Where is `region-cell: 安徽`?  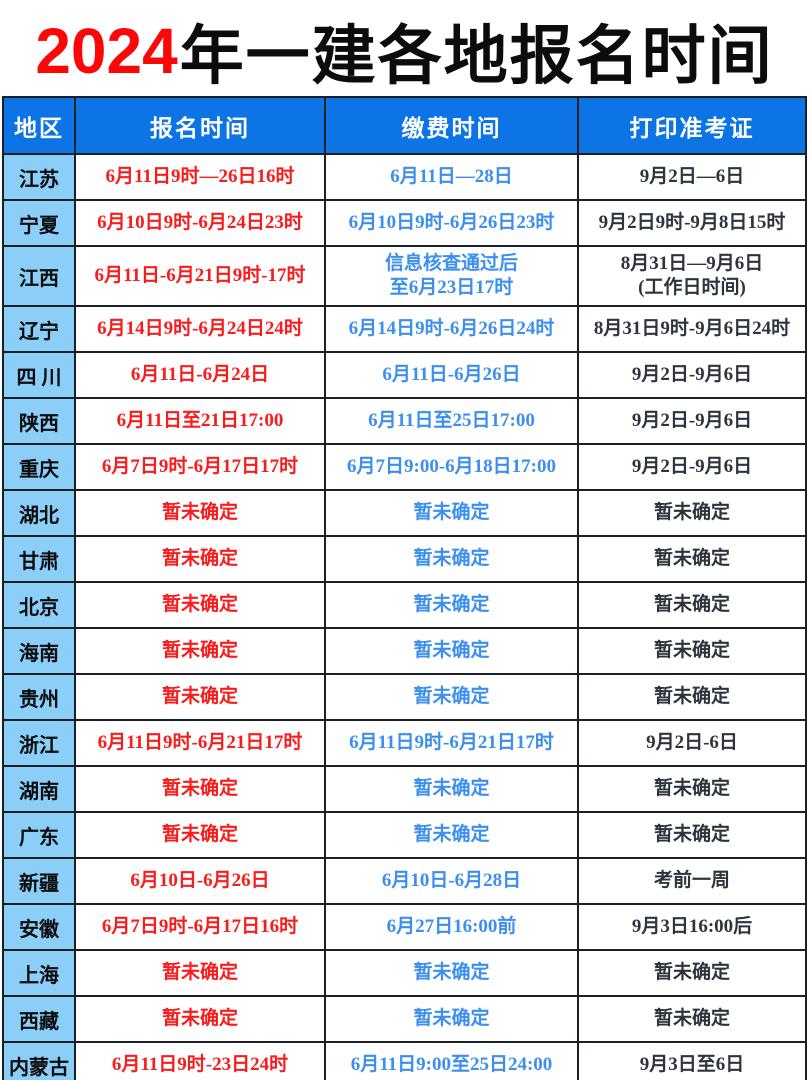 region-cell: 安徽 is located at coordinates (39, 927).